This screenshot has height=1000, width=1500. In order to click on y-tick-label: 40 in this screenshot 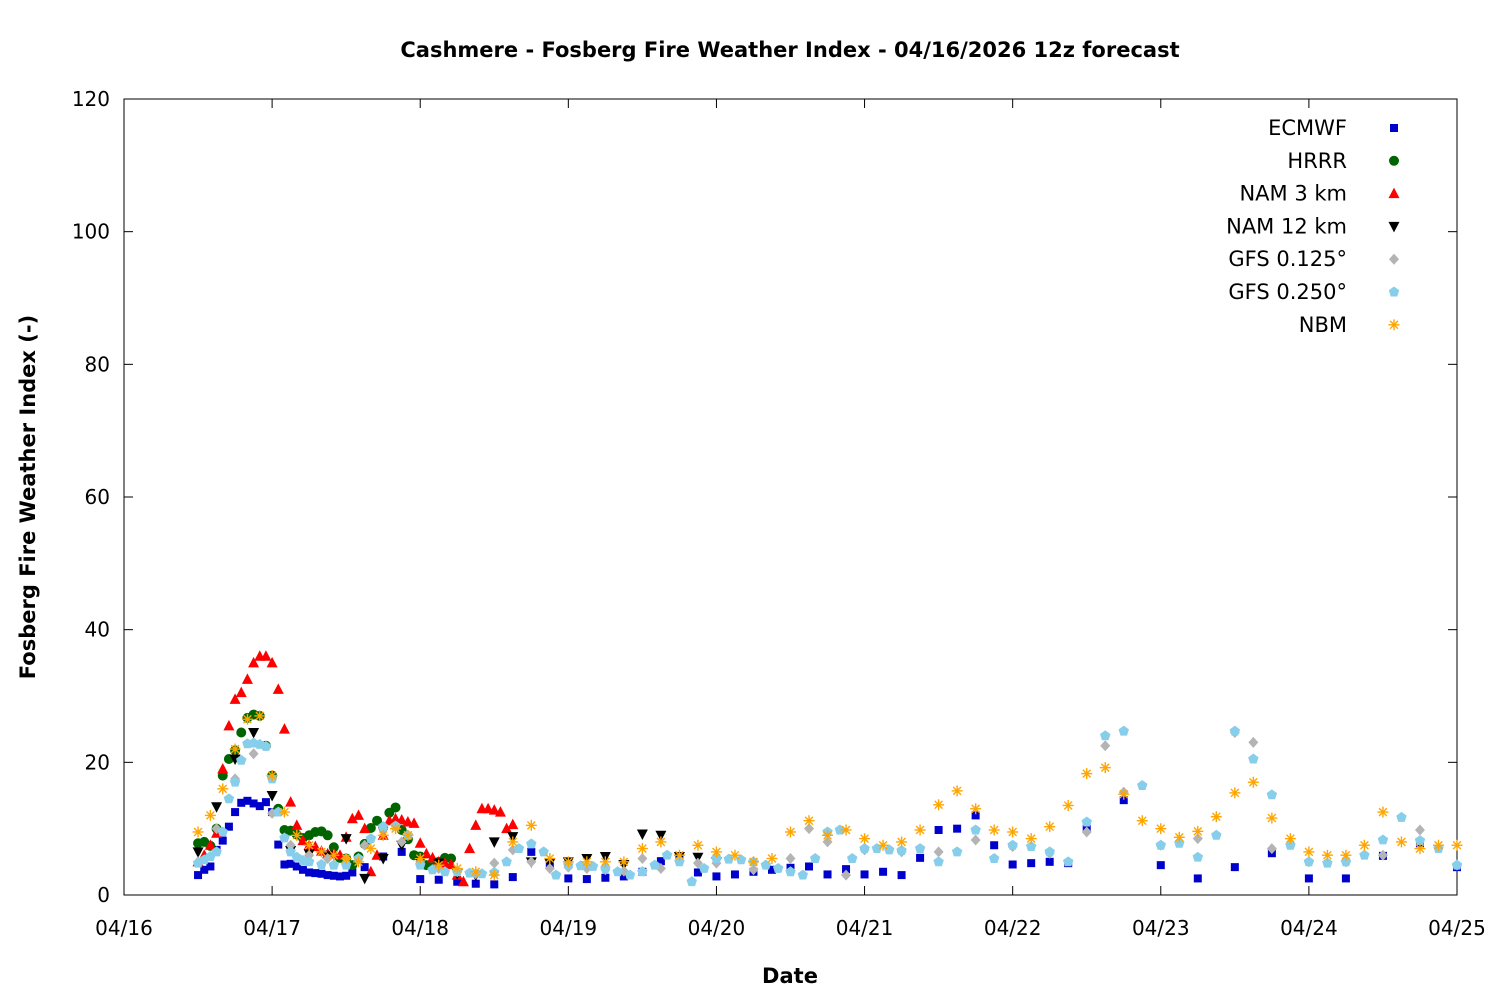, I will do `click(97, 630)`.